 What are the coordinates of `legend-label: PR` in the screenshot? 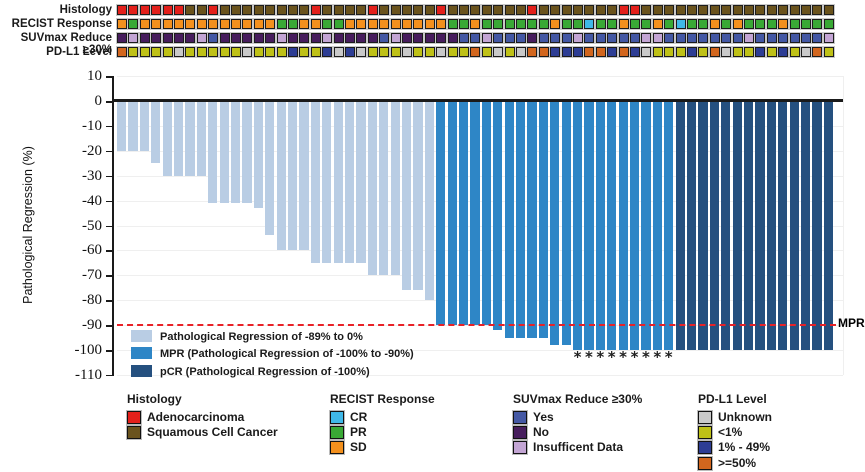 It's located at (358, 432).